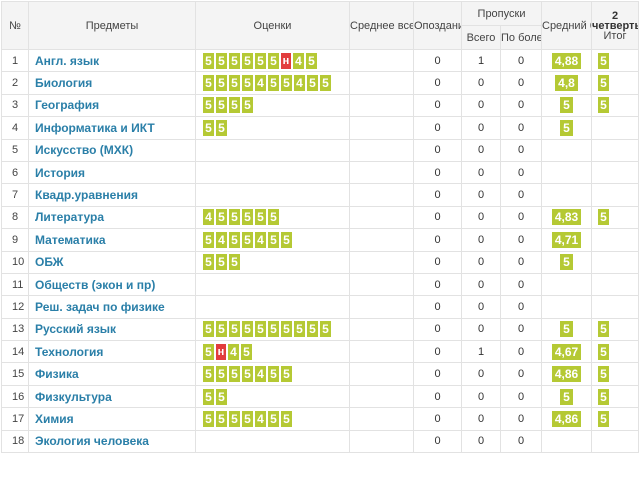 The width and height of the screenshot is (640, 483). Describe the element at coordinates (64, 83) in the screenshot. I see `subject-link: Биология` at that location.